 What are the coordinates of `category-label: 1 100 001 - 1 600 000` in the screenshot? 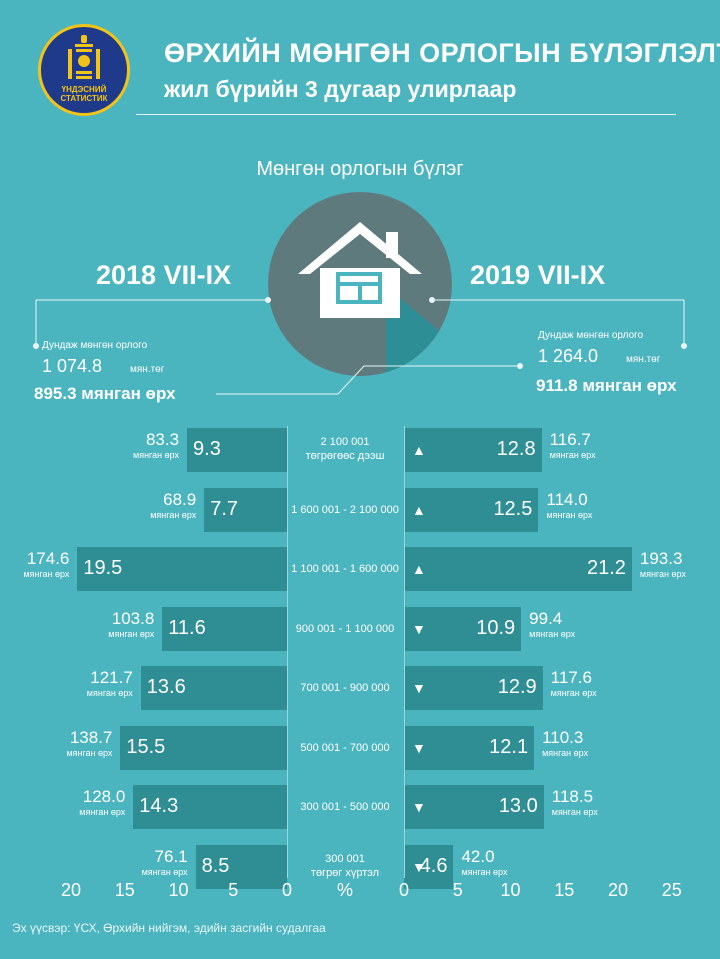 It's located at (345, 569).